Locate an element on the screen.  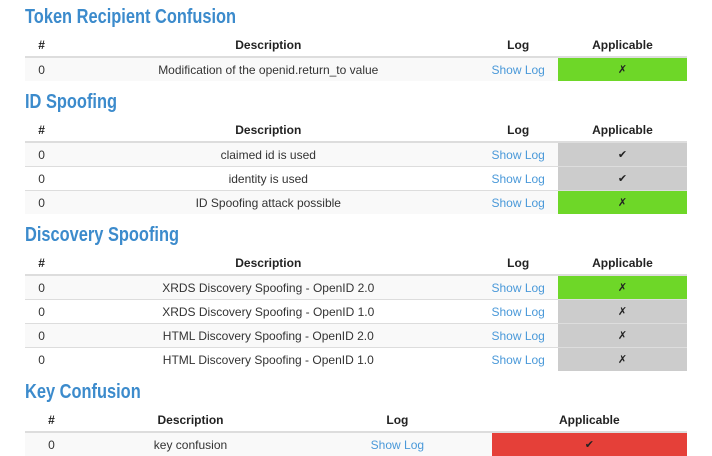
section-title-text: ID Spoofing is located at coordinates (71, 102).